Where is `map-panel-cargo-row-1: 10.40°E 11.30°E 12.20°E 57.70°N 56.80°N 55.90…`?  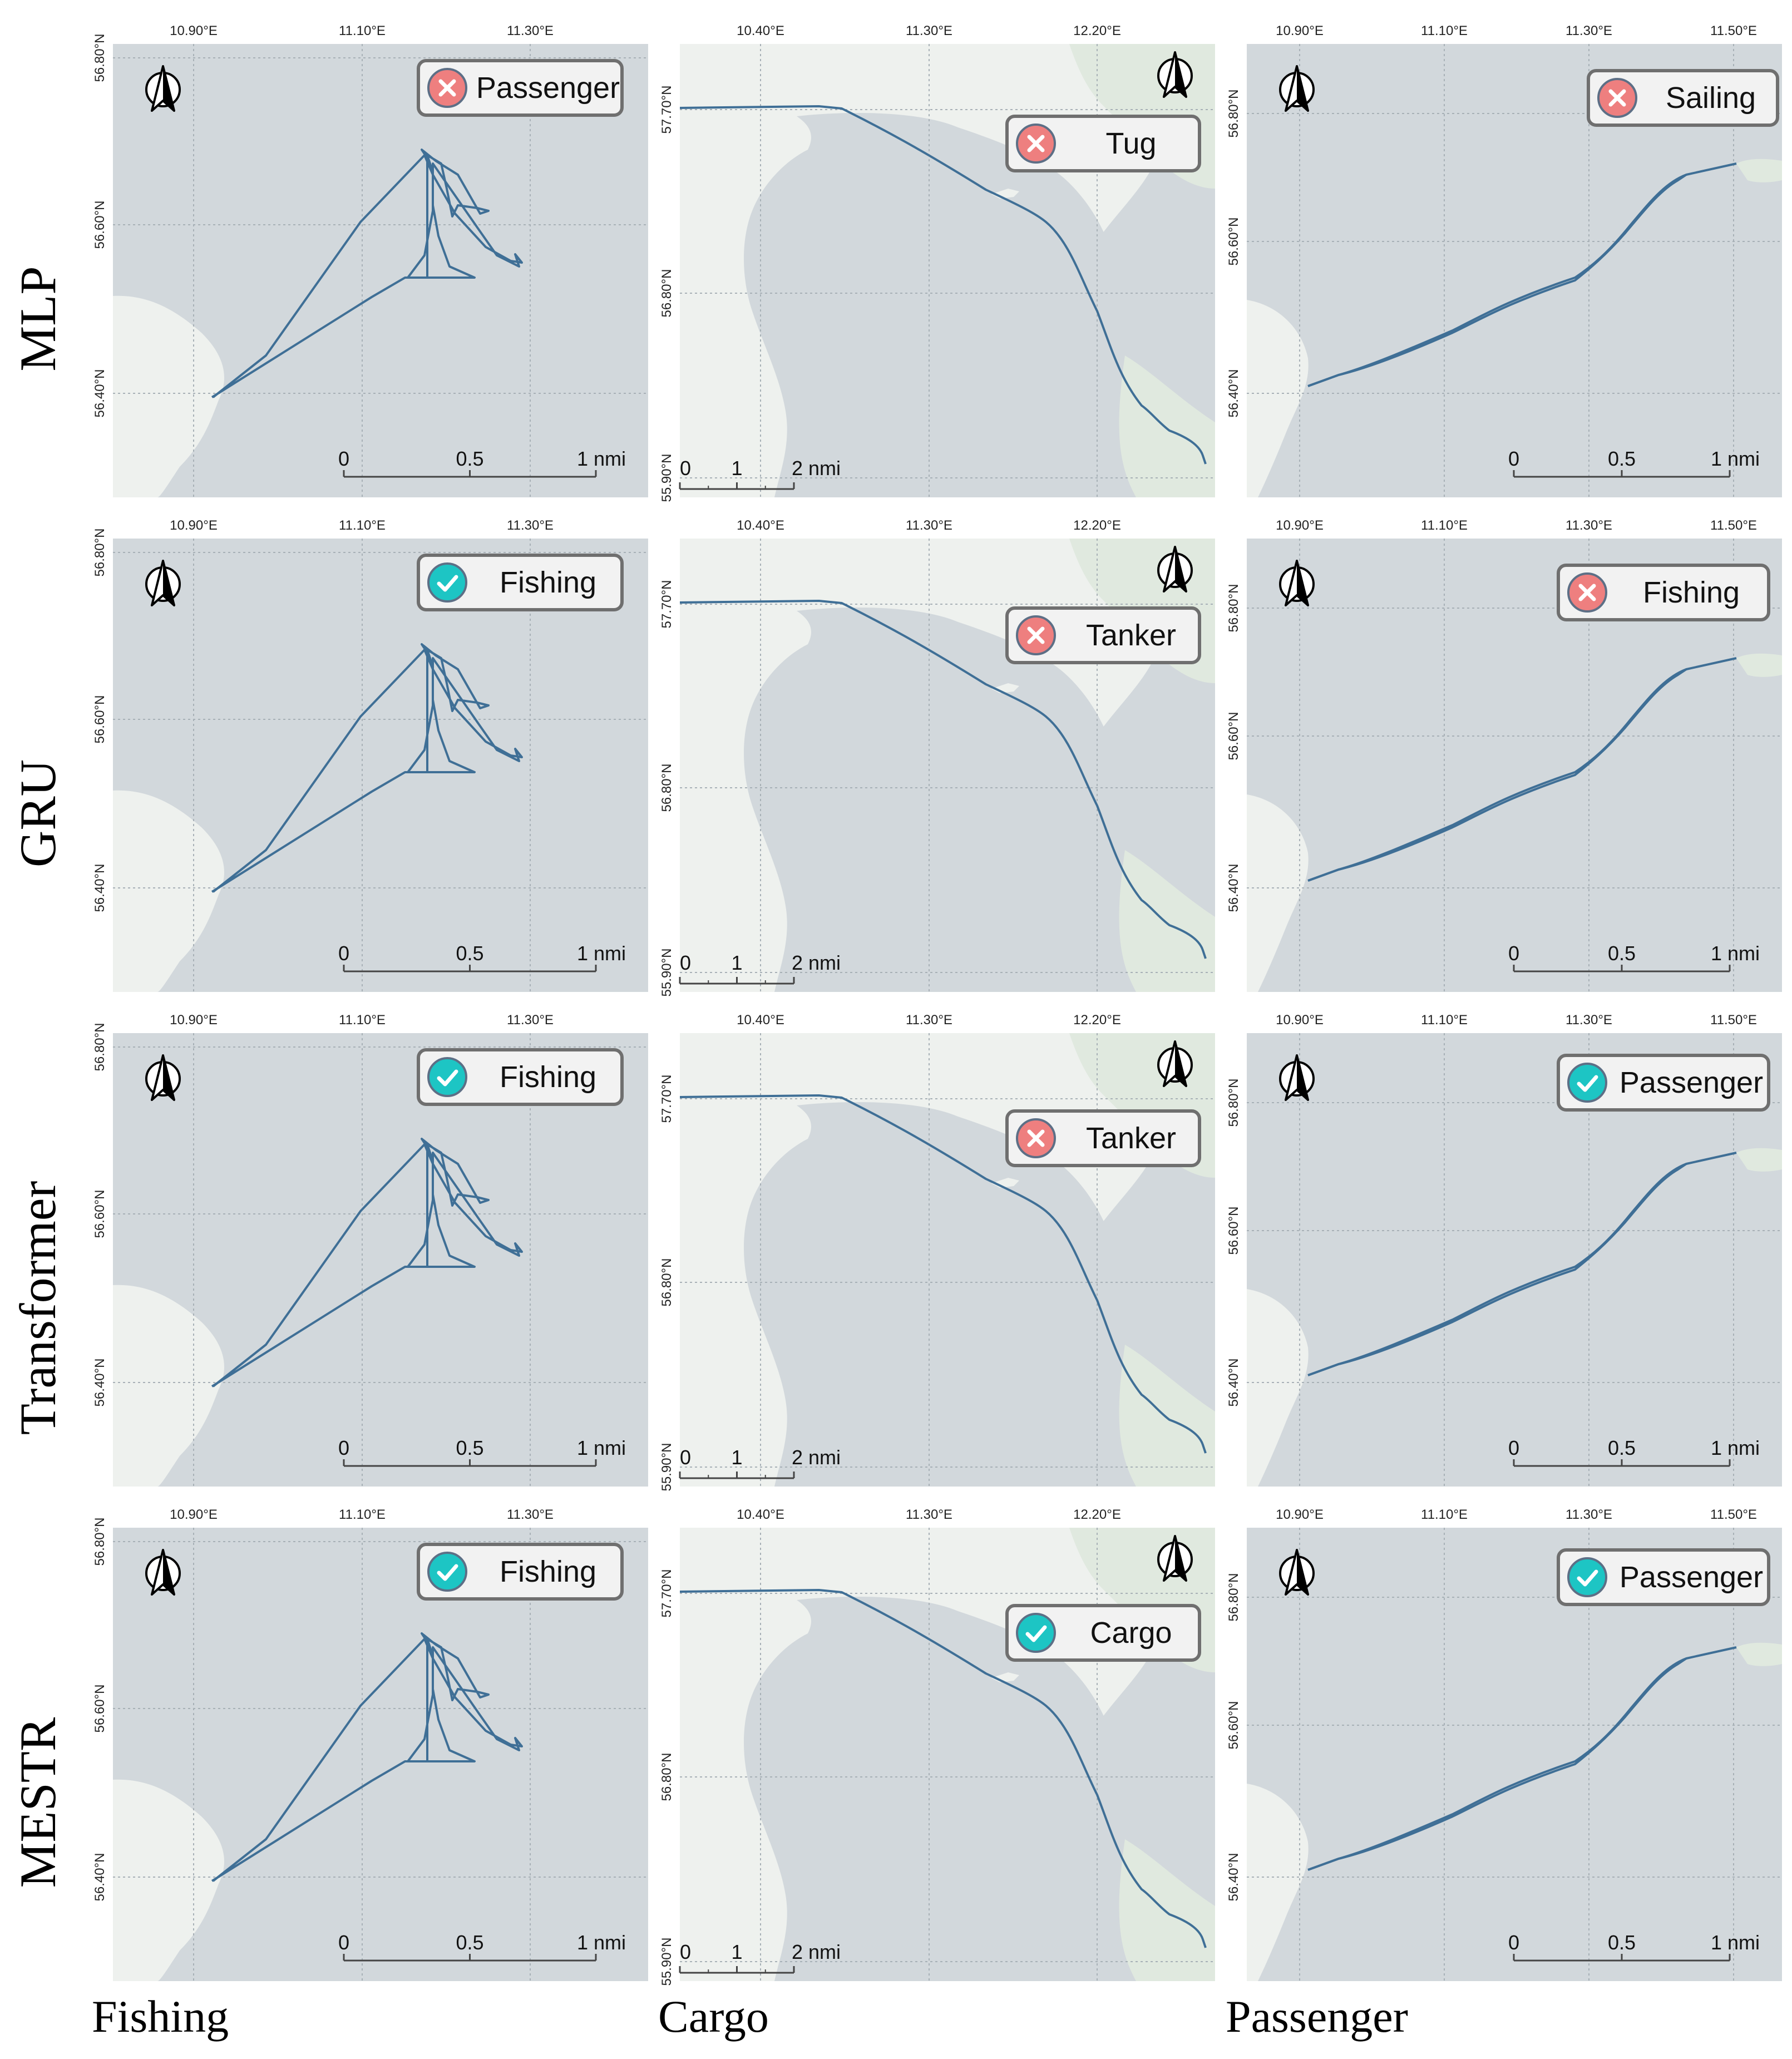 map-panel-cargo-row-1: 10.40°E 11.30°E 12.20°E 57.70°N 56.80°N 55.90… is located at coordinates (937, 262).